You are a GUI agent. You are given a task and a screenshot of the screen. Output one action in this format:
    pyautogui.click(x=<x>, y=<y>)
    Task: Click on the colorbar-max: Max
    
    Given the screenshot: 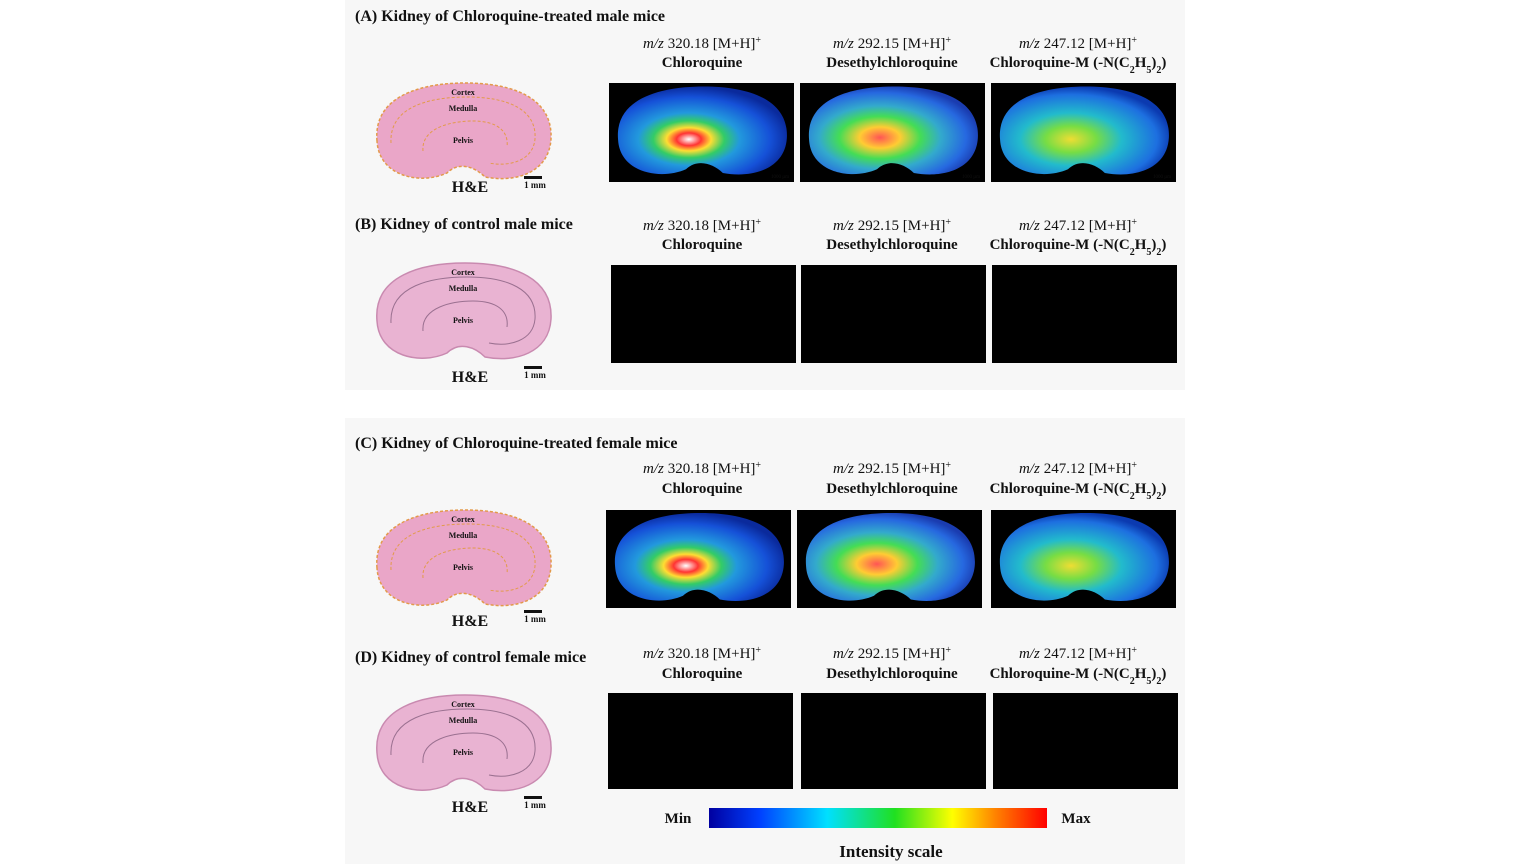 What is the action you would take?
    pyautogui.click(x=1076, y=819)
    